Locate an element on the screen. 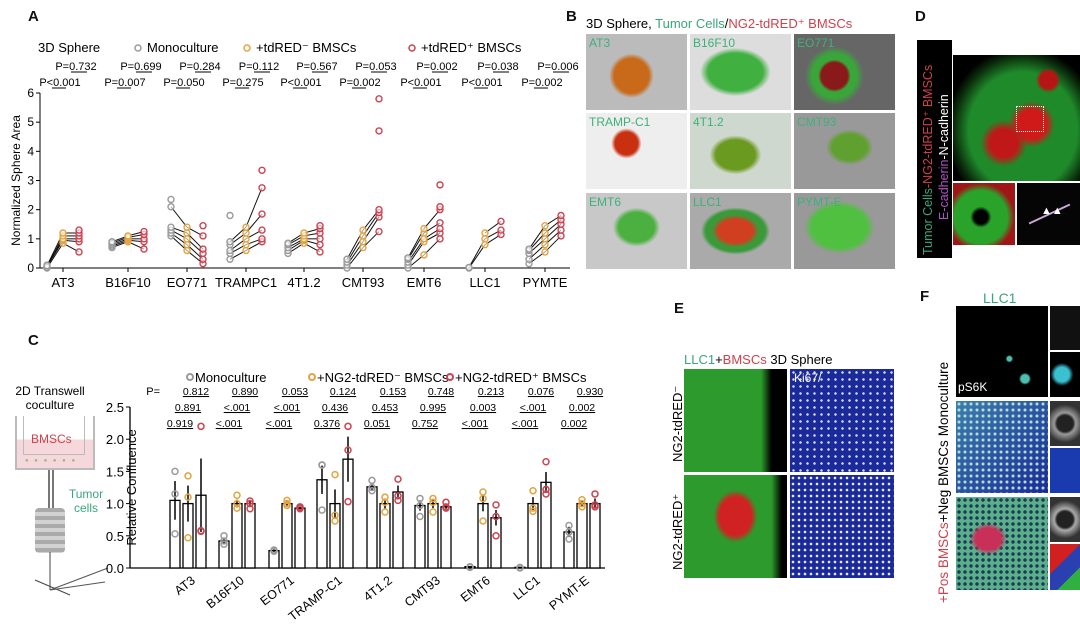  p-value: 0.436 is located at coordinates (335, 408).